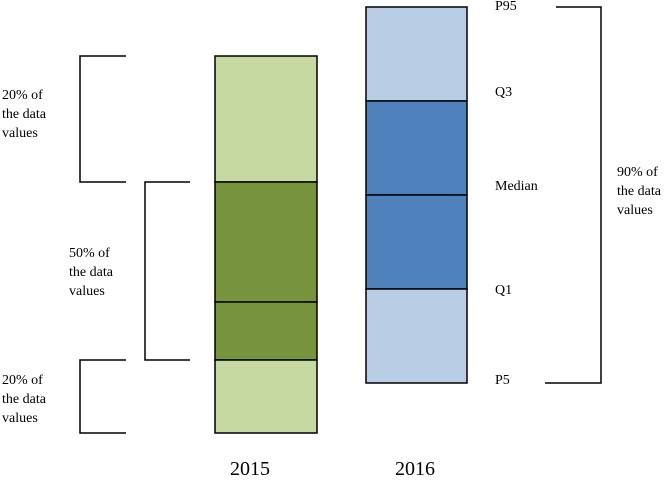  I want to click on label-median: Median, so click(516, 186).